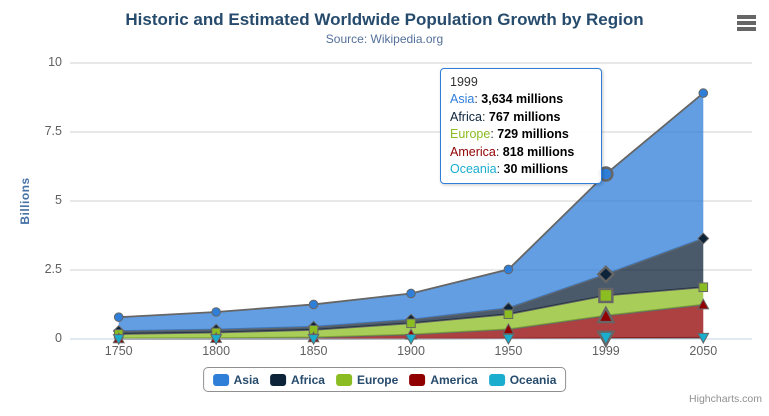  What do you see at coordinates (454, 379) in the screenshot?
I see `legend-label: America` at bounding box center [454, 379].